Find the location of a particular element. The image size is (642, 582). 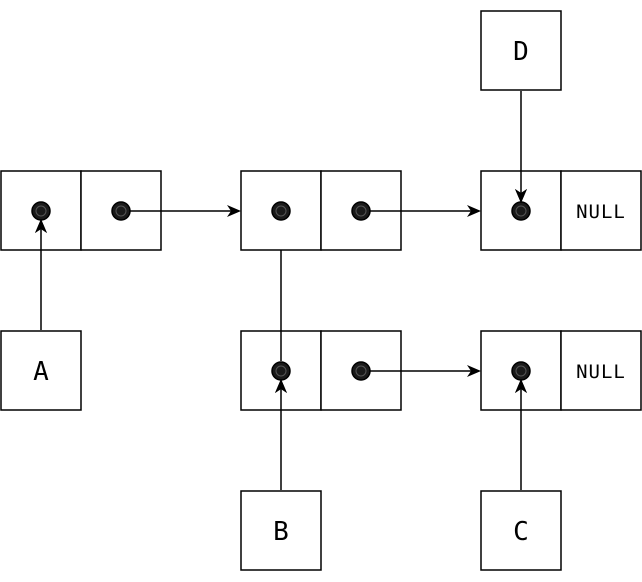

dot-node5-data is located at coordinates (521, 371).